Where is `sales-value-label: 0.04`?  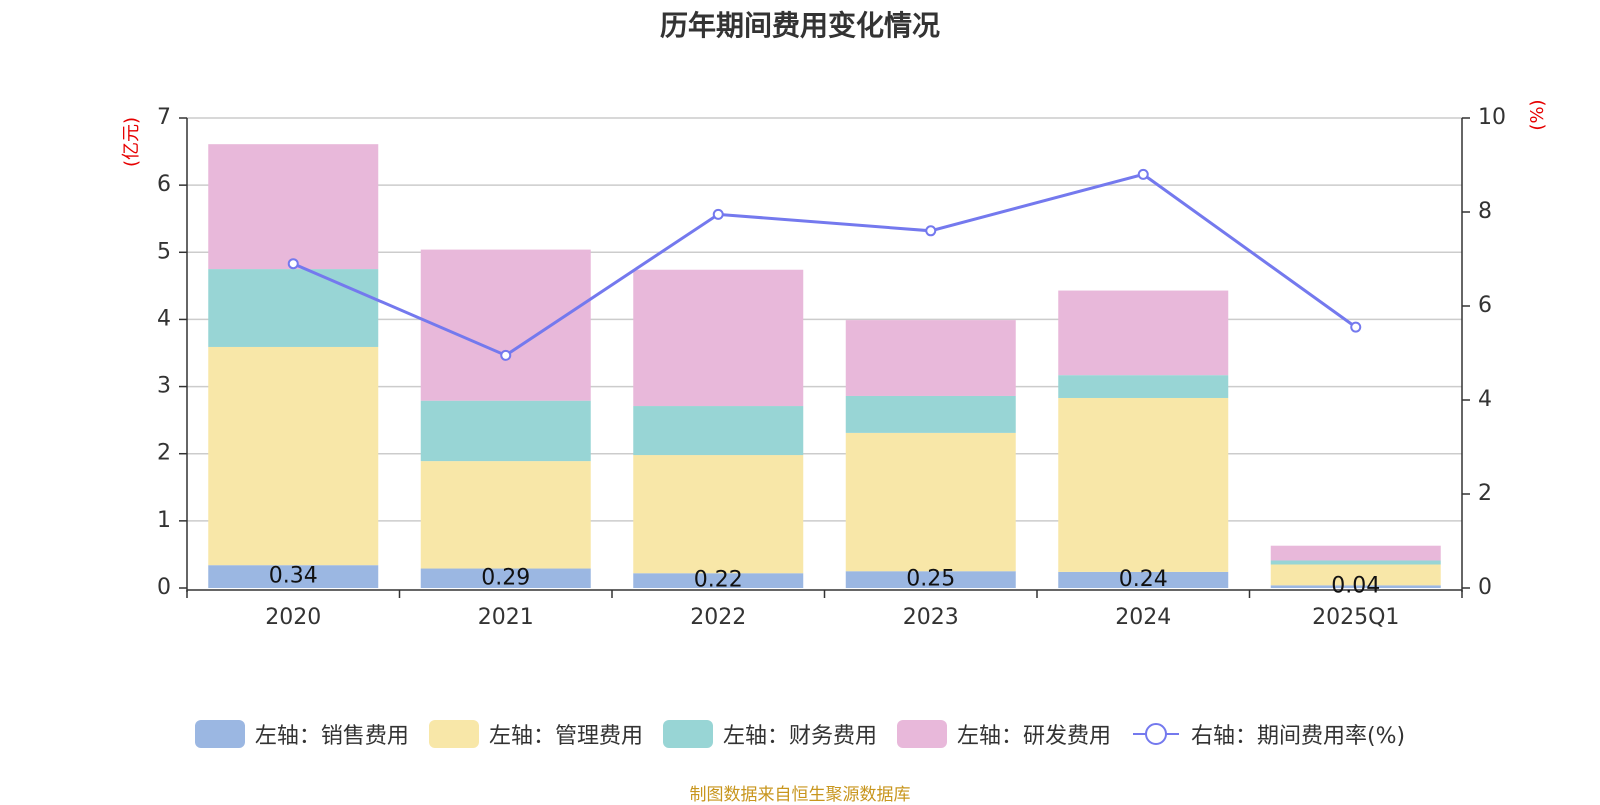
sales-value-label: 0.04 is located at coordinates (1355, 586).